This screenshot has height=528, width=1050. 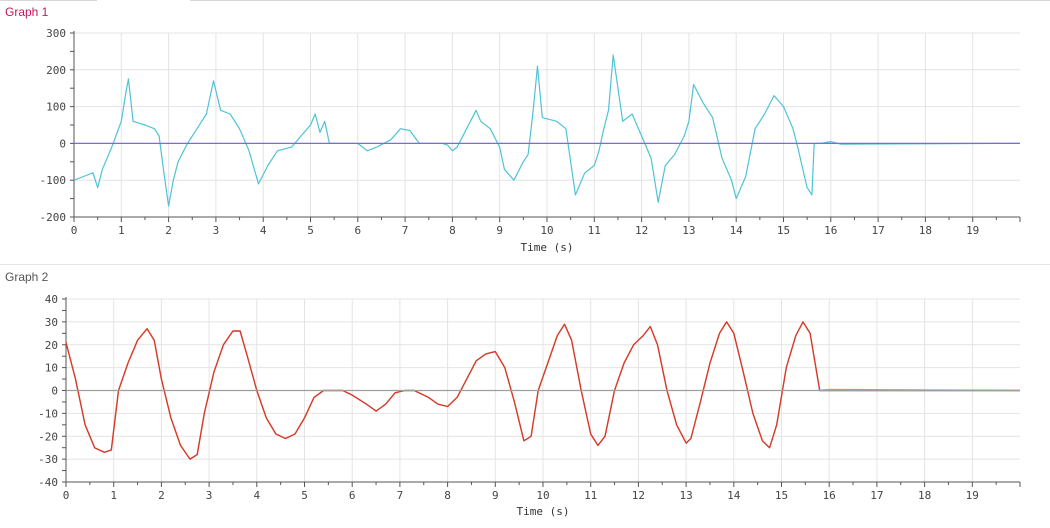 I want to click on tab-underline-right, so click(x=620, y=0).